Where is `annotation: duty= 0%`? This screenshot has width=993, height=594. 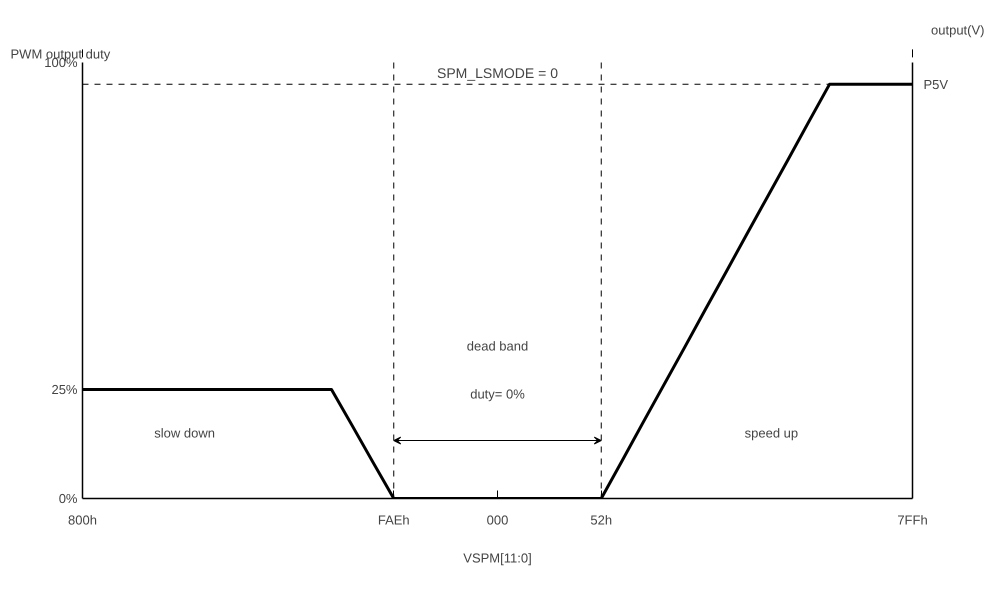
annotation: duty= 0% is located at coordinates (498, 394).